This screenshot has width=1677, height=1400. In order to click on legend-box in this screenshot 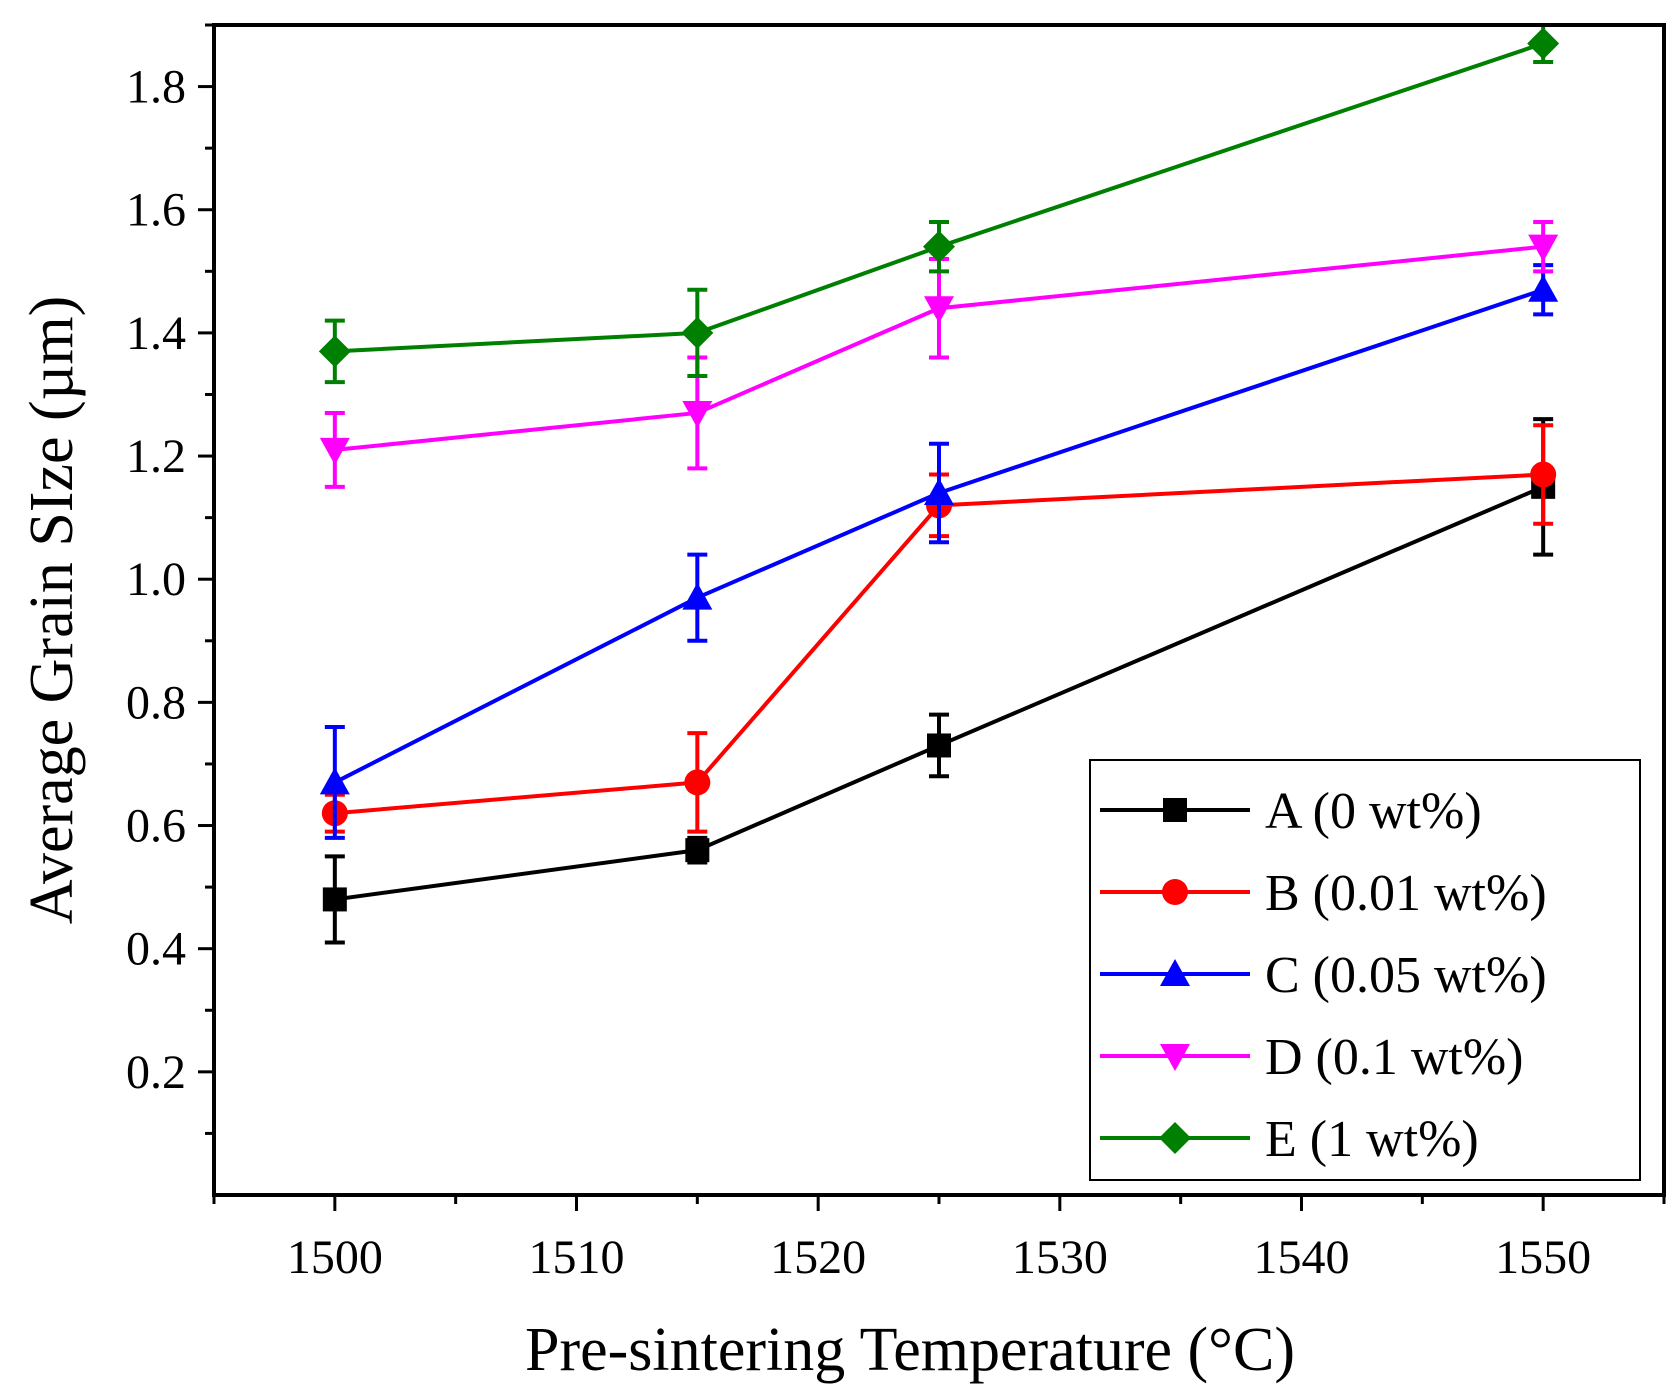, I will do `click(1365, 970)`.